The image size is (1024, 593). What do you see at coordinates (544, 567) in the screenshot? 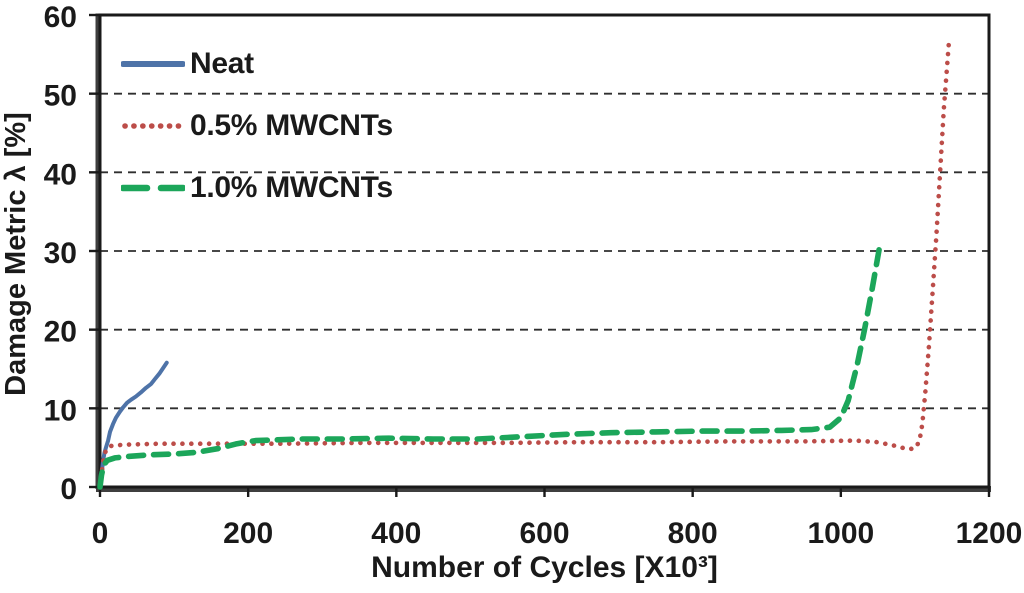
I see `x-axis-title: Number of Cycles [X10³]` at bounding box center [544, 567].